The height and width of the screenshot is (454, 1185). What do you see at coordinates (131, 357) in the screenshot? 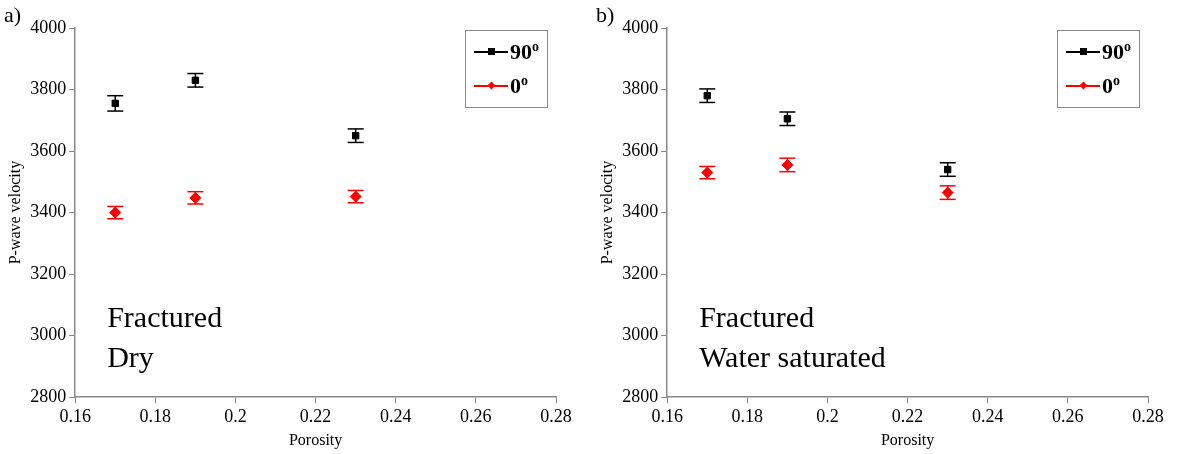
I see `annotation: Dry` at bounding box center [131, 357].